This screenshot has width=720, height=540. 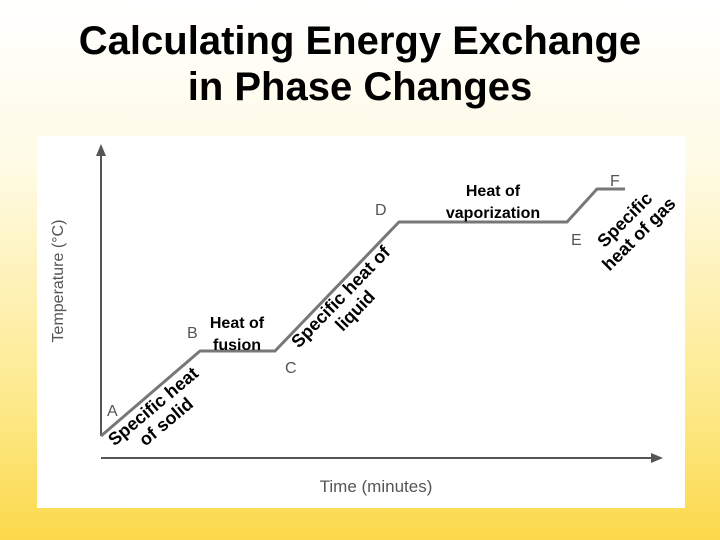 I want to click on point-a-label: A, so click(x=112, y=411).